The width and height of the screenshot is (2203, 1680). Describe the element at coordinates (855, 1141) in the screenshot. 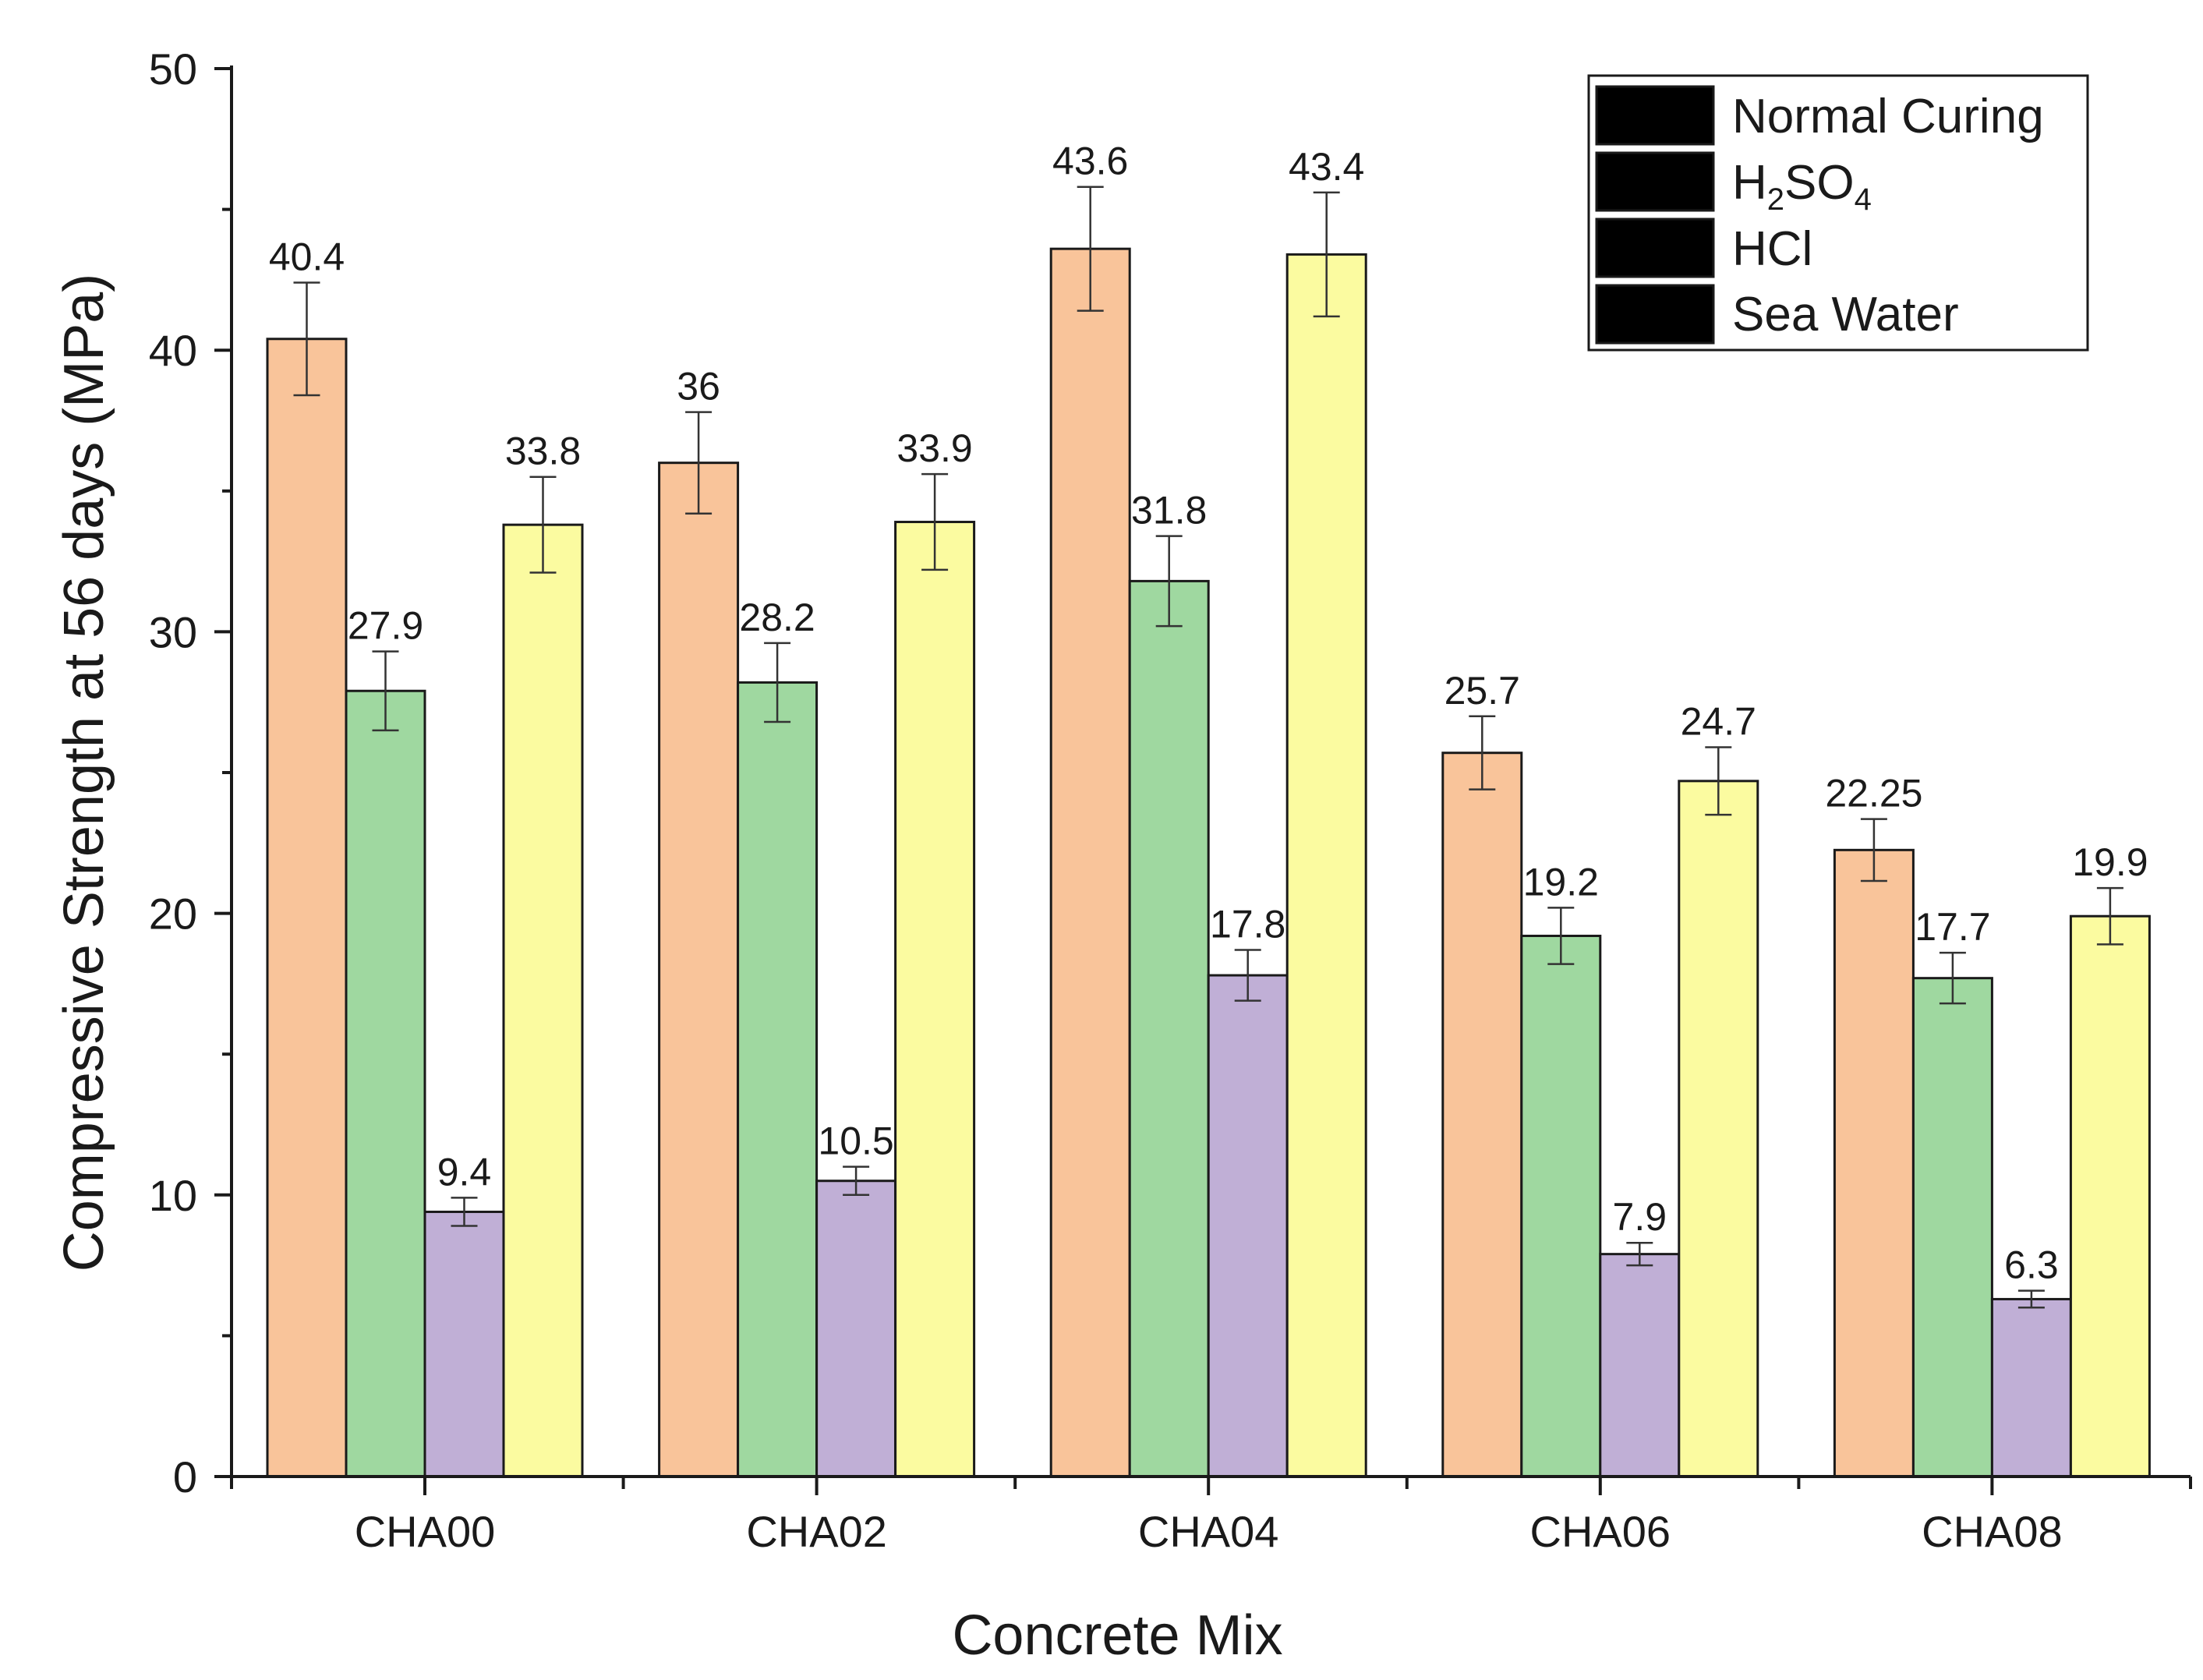

I see `value-label-cha02-hcl: 10.5` at that location.